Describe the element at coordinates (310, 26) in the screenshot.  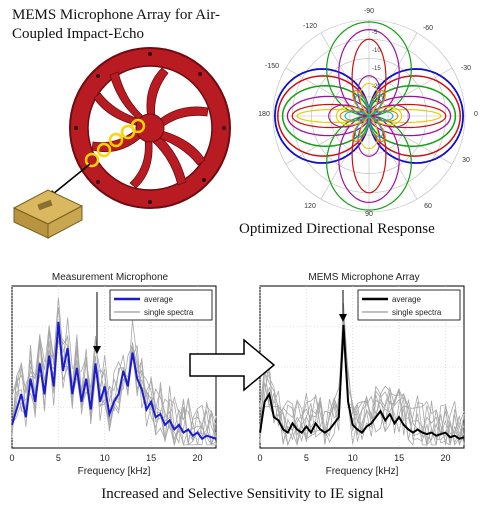
I see `angle-label: -120` at that location.